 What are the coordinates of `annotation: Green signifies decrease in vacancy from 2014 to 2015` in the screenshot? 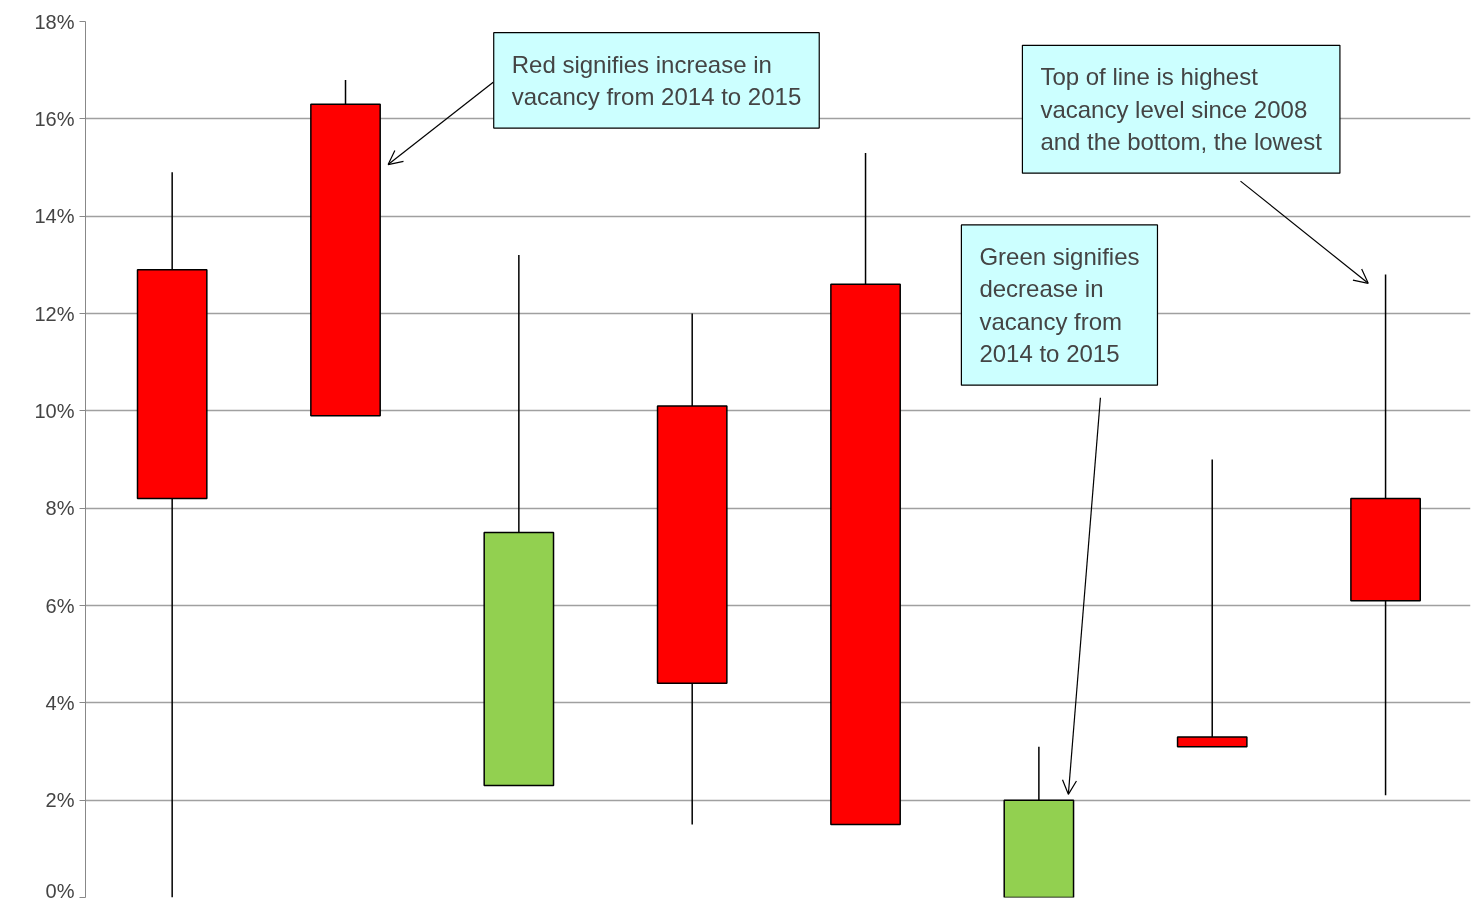 It's located at (1059, 305).